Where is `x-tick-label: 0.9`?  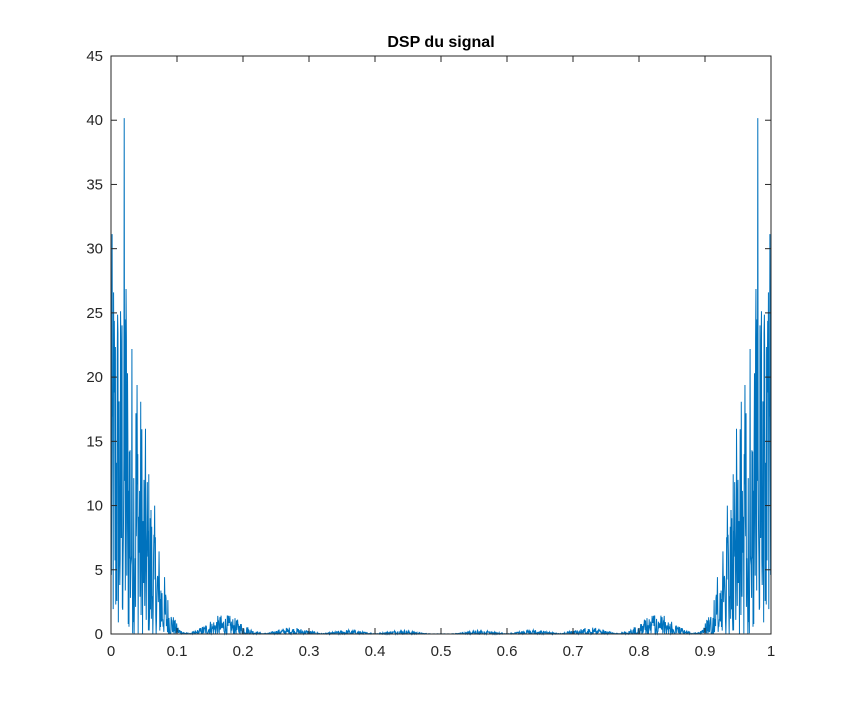 x-tick-label: 0.9 is located at coordinates (705, 651).